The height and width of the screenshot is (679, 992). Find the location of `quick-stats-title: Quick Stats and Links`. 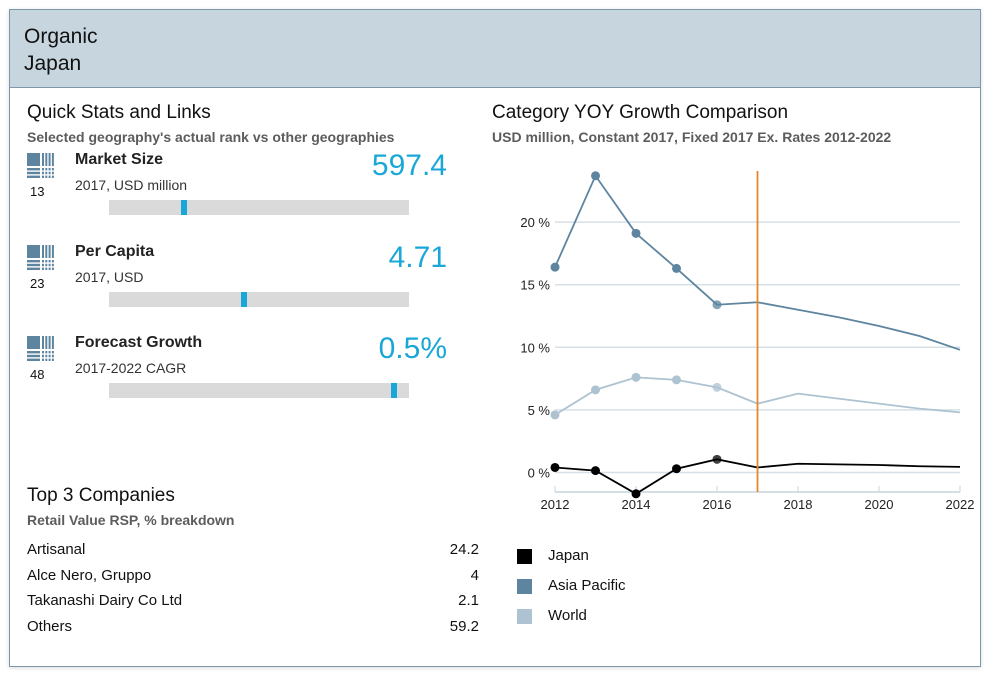

quick-stats-title: Quick Stats and Links is located at coordinates (119, 112).